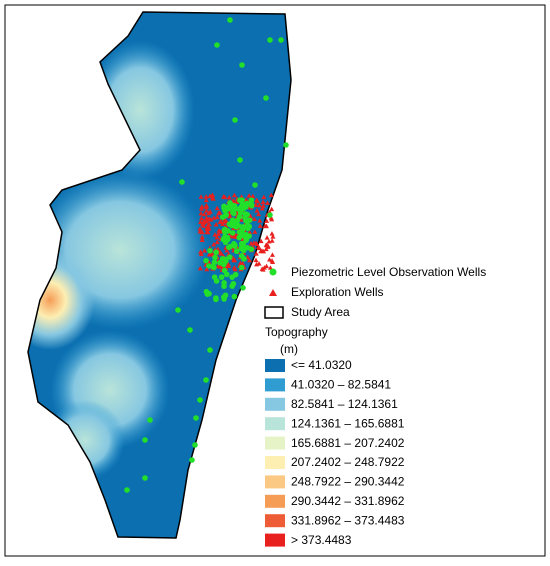  What do you see at coordinates (348, 462) in the screenshot?
I see `legend-class-label: 207.2402 – 248.7922` at bounding box center [348, 462].